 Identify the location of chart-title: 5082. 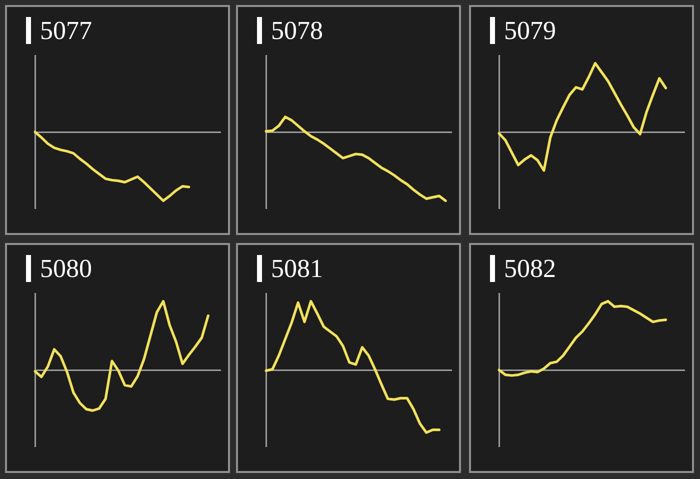
(530, 269).